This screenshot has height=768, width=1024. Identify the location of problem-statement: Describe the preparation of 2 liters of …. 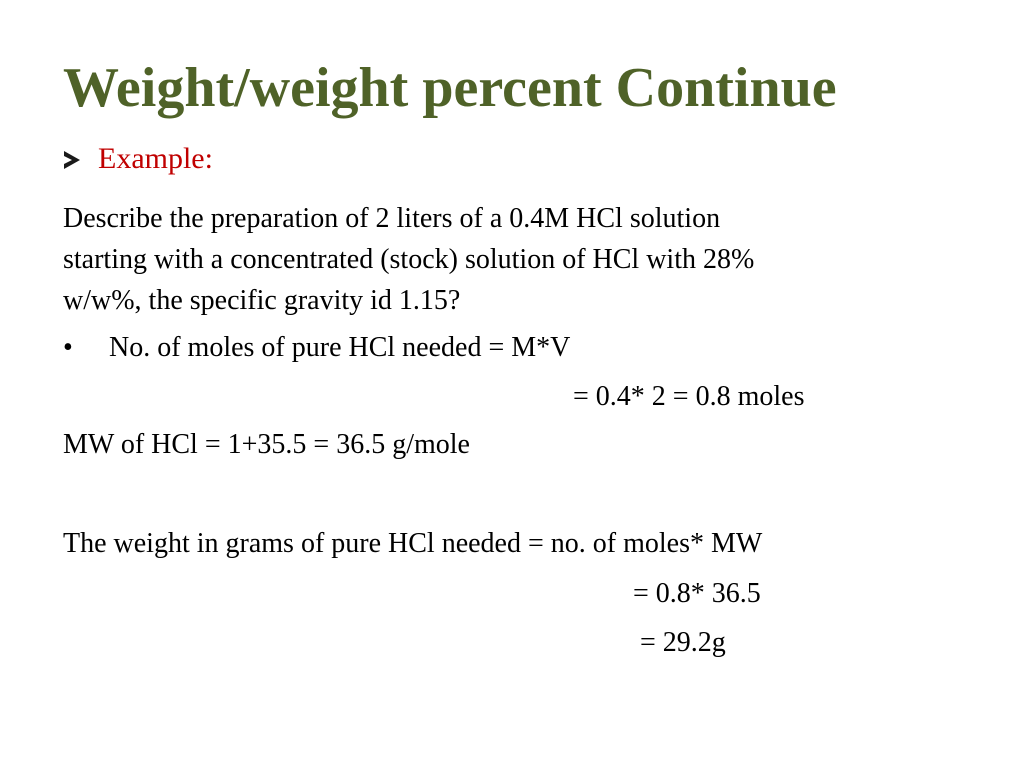
(503, 259).